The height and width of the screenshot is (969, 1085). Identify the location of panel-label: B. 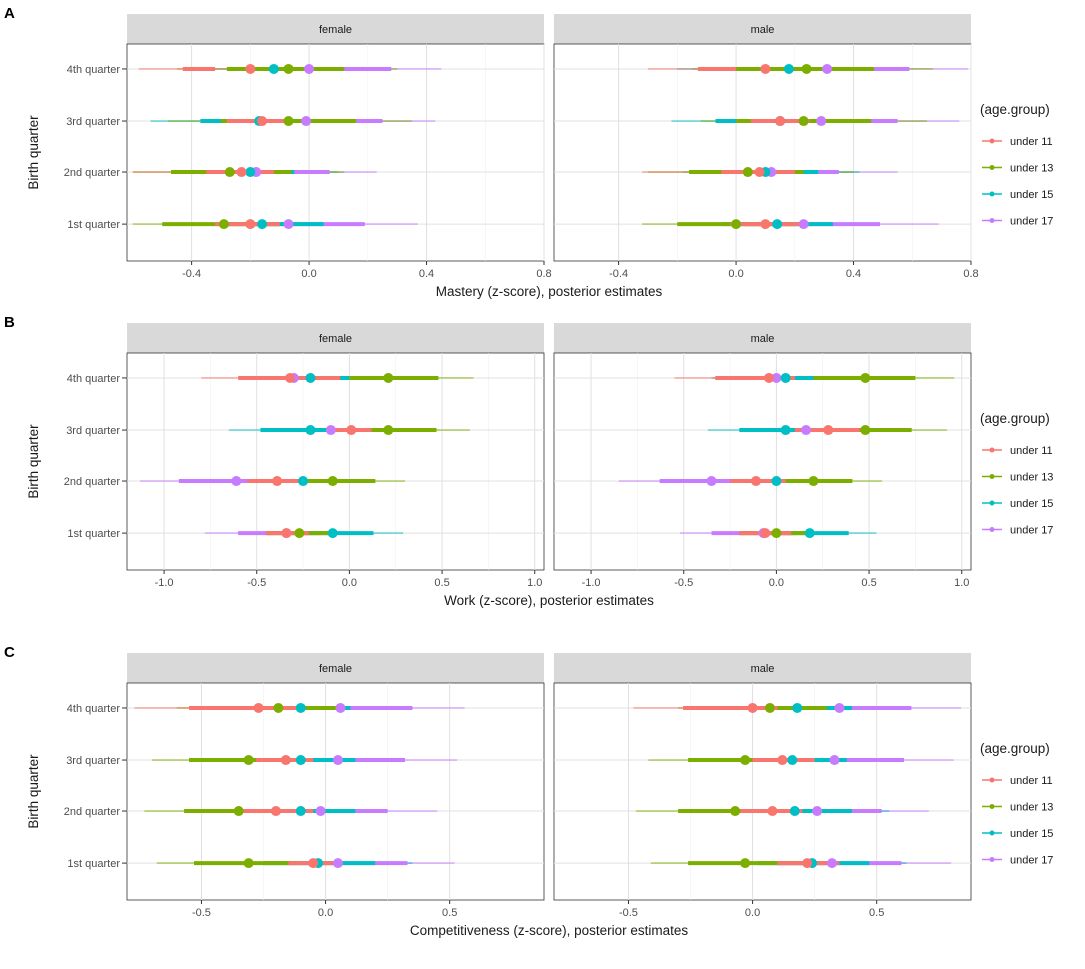
(9, 322).